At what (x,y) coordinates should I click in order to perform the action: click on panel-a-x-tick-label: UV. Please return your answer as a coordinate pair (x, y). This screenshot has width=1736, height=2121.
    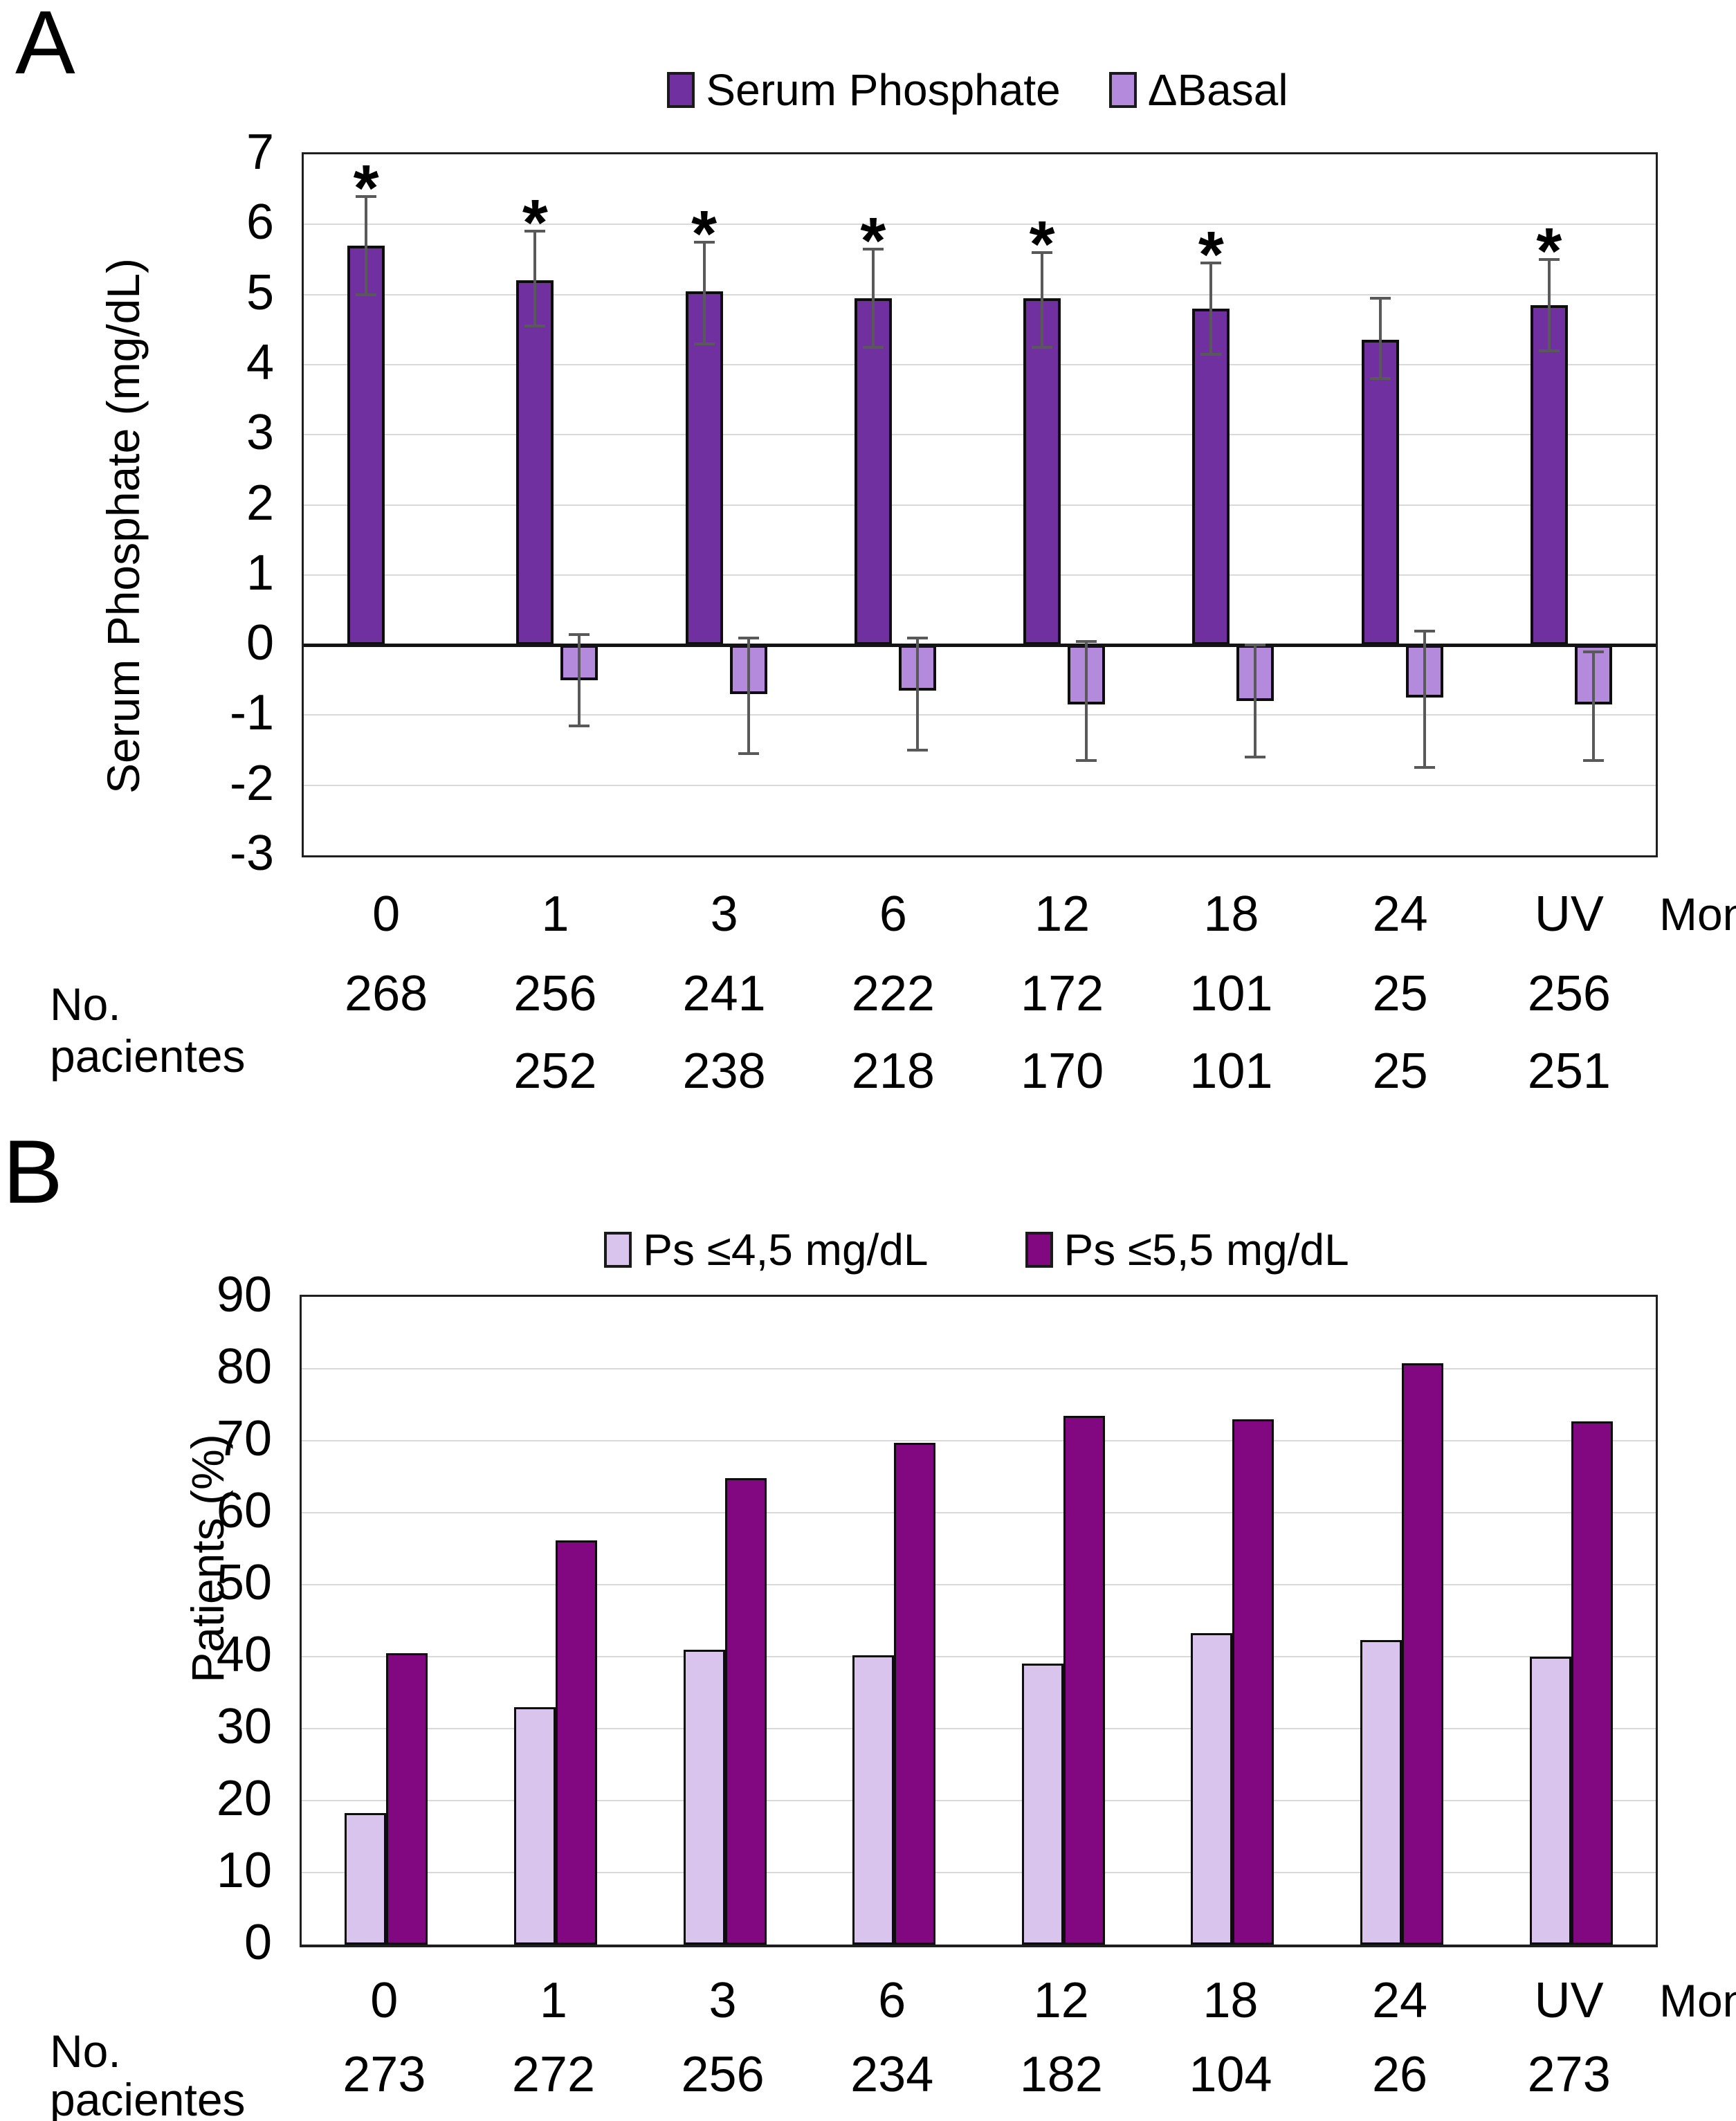
    Looking at the image, I should click on (1569, 914).